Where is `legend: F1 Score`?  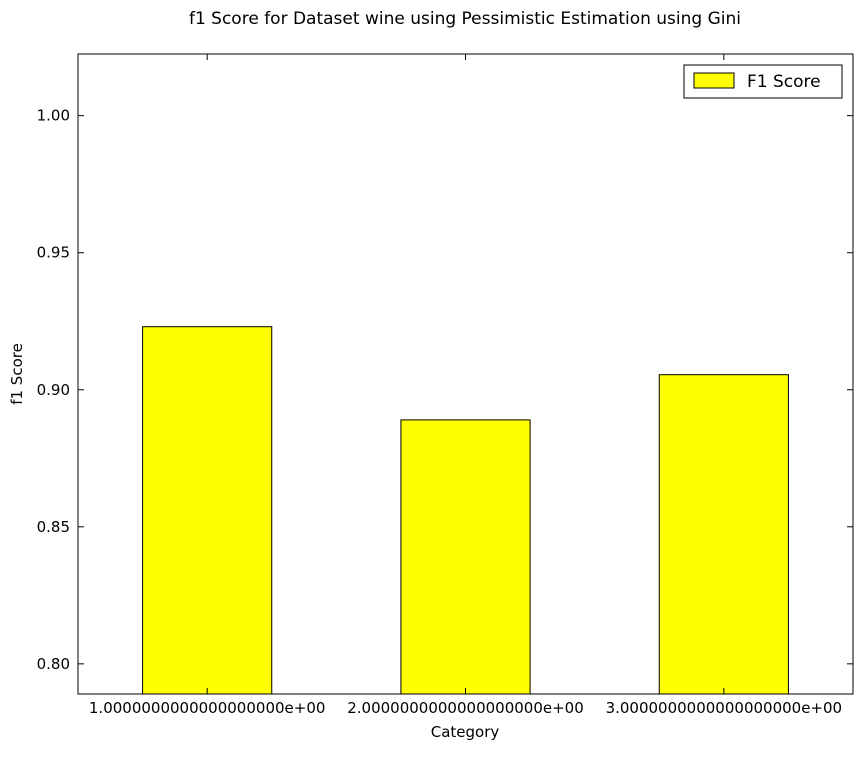
legend: F1 Score is located at coordinates (763, 81).